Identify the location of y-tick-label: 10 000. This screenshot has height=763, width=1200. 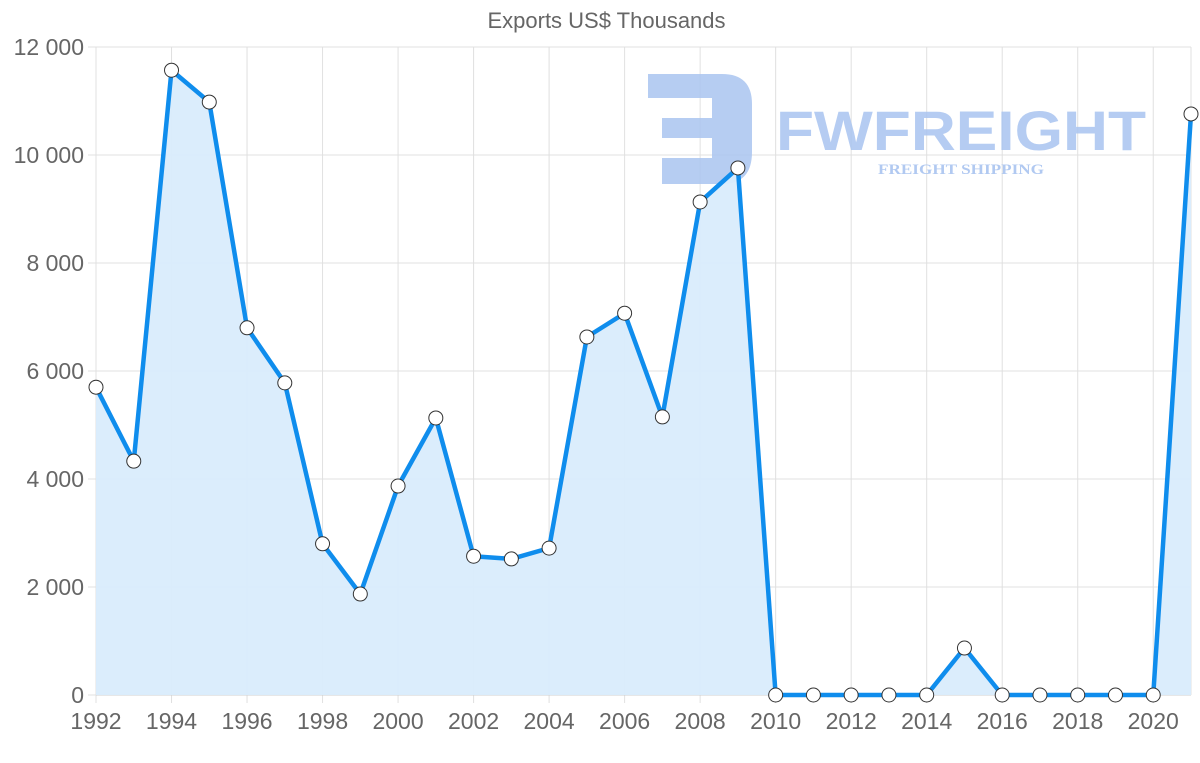
(49, 155).